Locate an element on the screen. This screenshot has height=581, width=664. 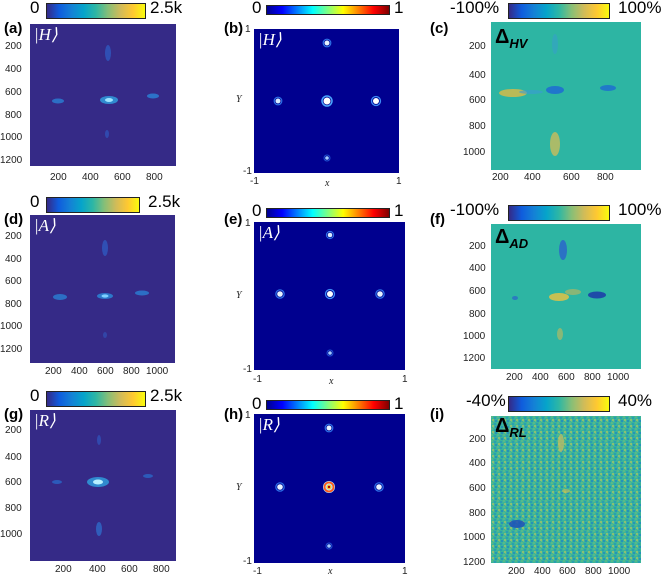
delta-subscript: RL is located at coordinates (518, 432).